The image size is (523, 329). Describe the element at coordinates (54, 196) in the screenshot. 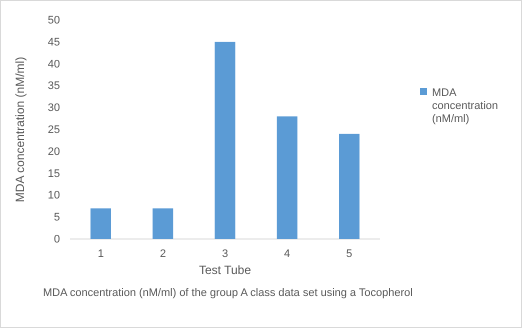

I see `y-tick-label: 10` at that location.